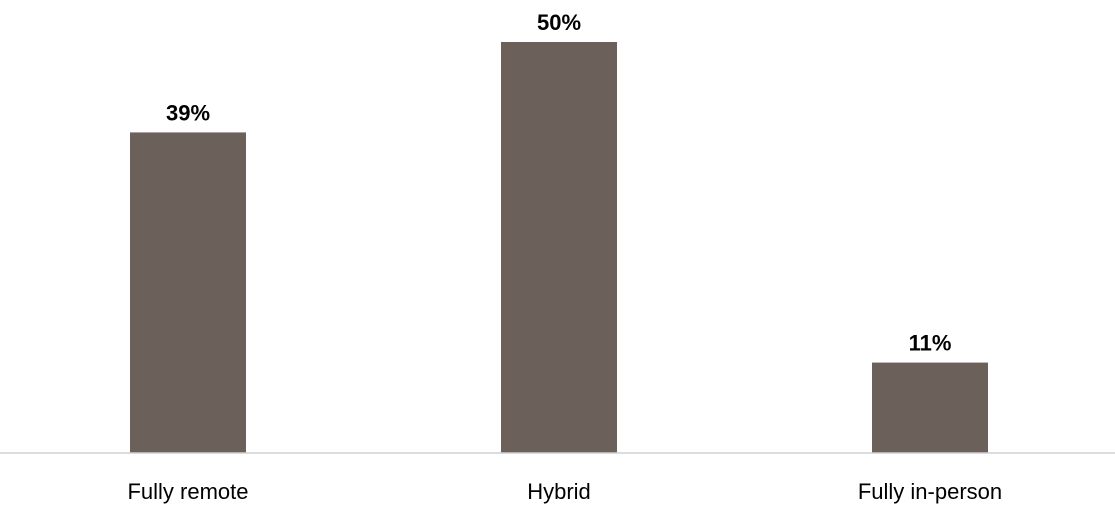  What do you see at coordinates (188, 112) in the screenshot?
I see `data-label-fully-remote: 39%` at bounding box center [188, 112].